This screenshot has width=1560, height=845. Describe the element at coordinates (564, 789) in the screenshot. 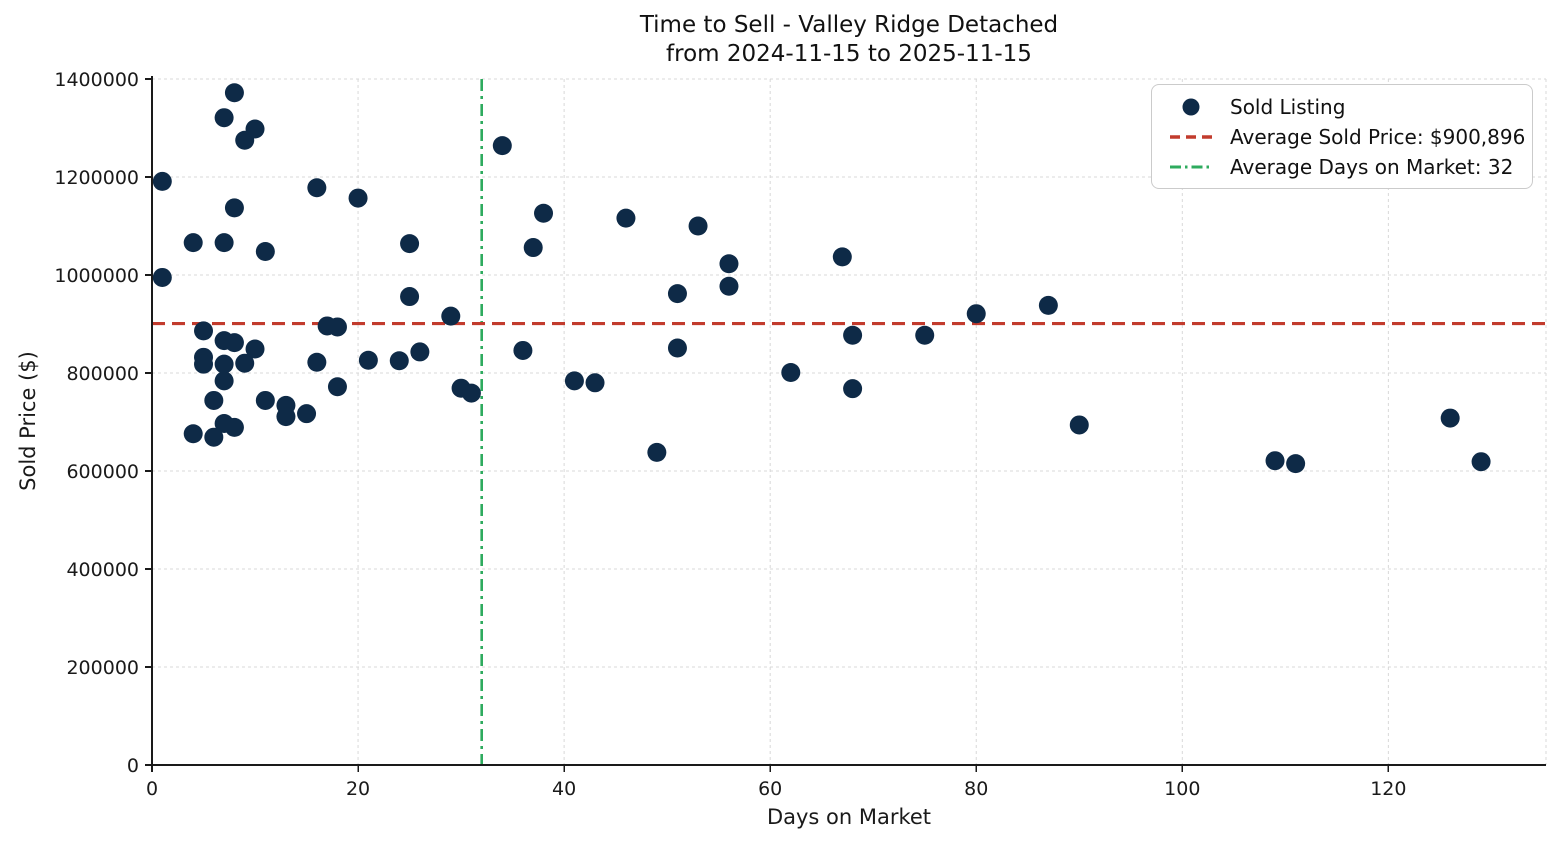

I see `x-tick-label: 40` at that location.